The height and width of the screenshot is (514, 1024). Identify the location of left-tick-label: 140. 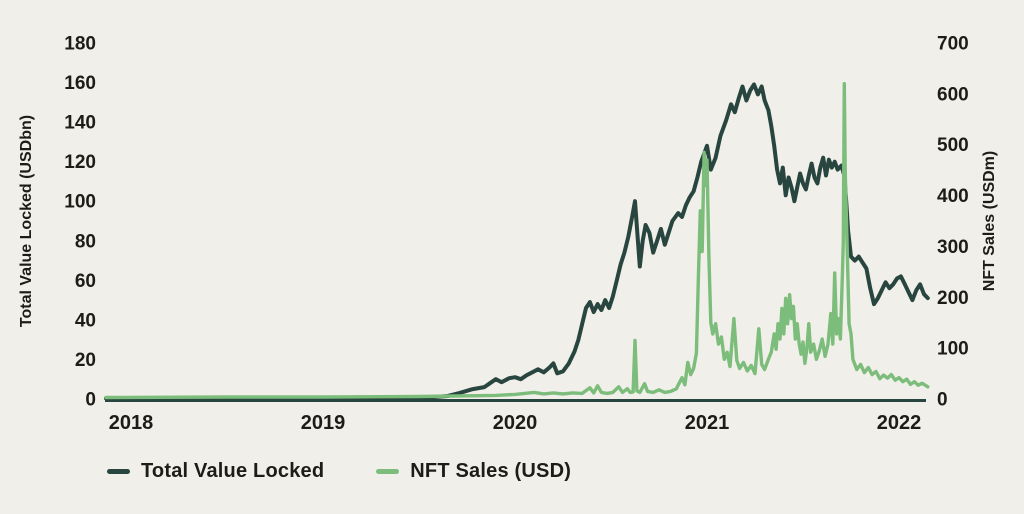
(80, 123).